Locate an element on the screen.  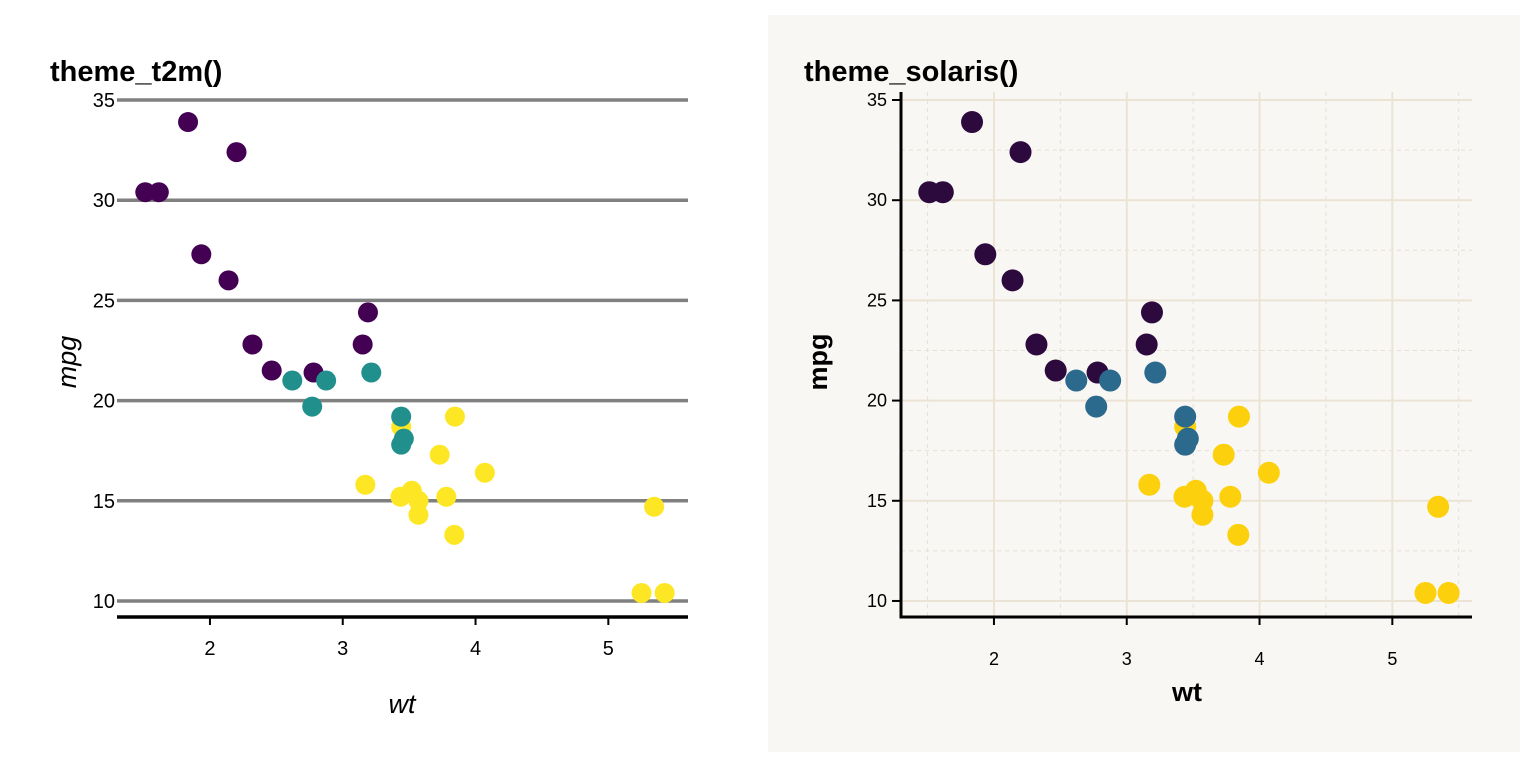
t2m-x-axis-label: wt is located at coordinates (403, 704).